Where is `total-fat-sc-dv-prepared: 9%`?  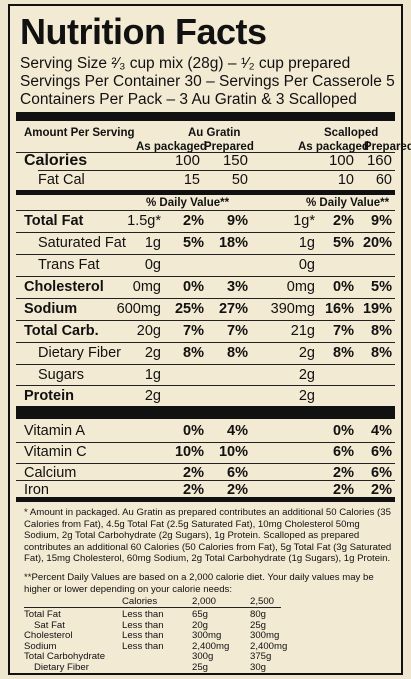 total-fat-sc-dv-prepared: 9% is located at coordinates (381, 221).